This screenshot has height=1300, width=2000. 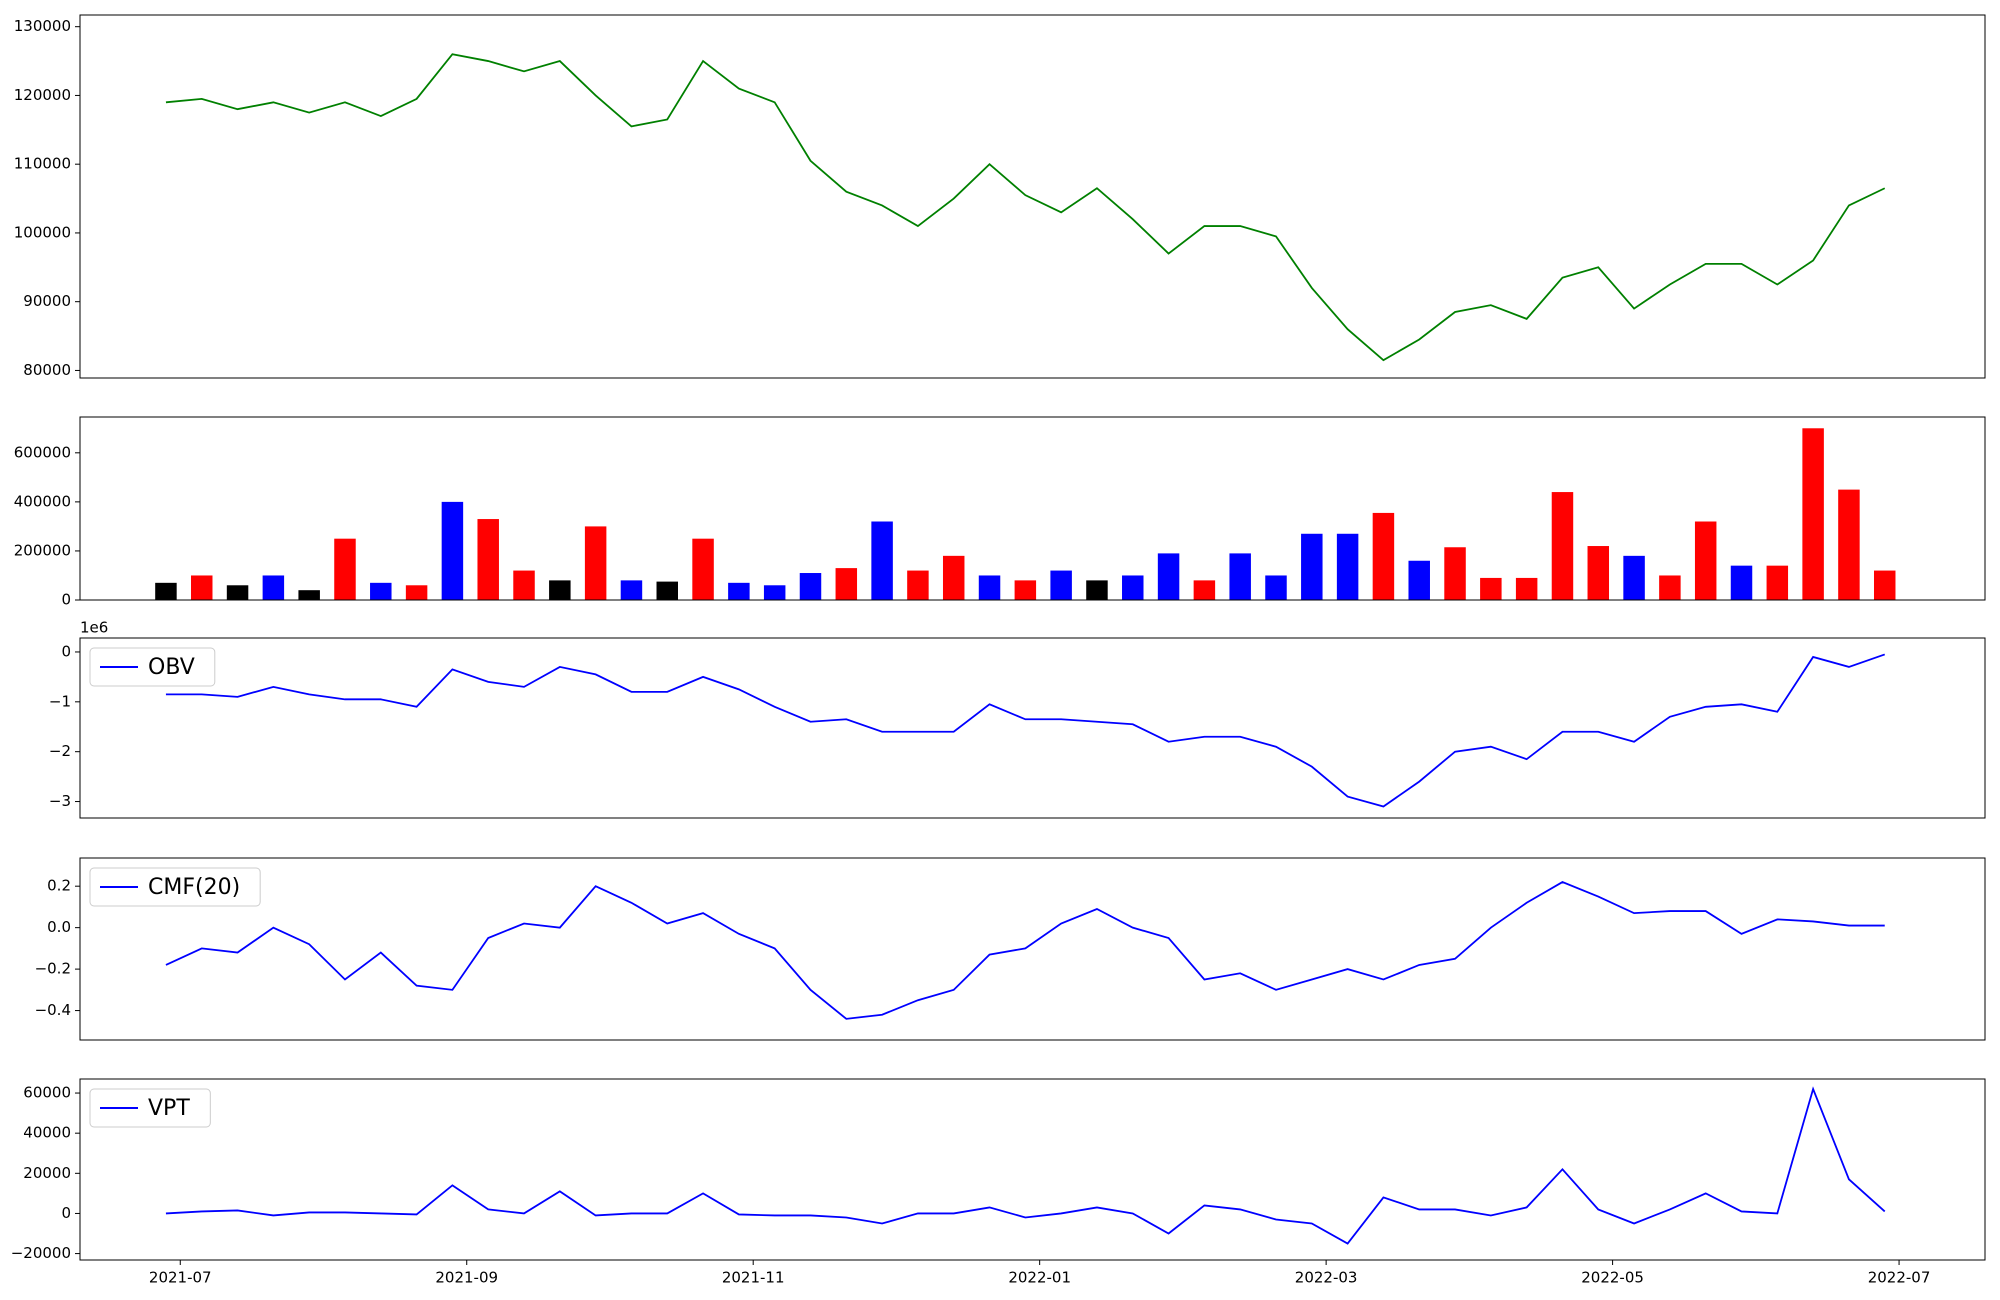 What do you see at coordinates (42, 26) in the screenshot?
I see `y-tick-label: 130000` at bounding box center [42, 26].